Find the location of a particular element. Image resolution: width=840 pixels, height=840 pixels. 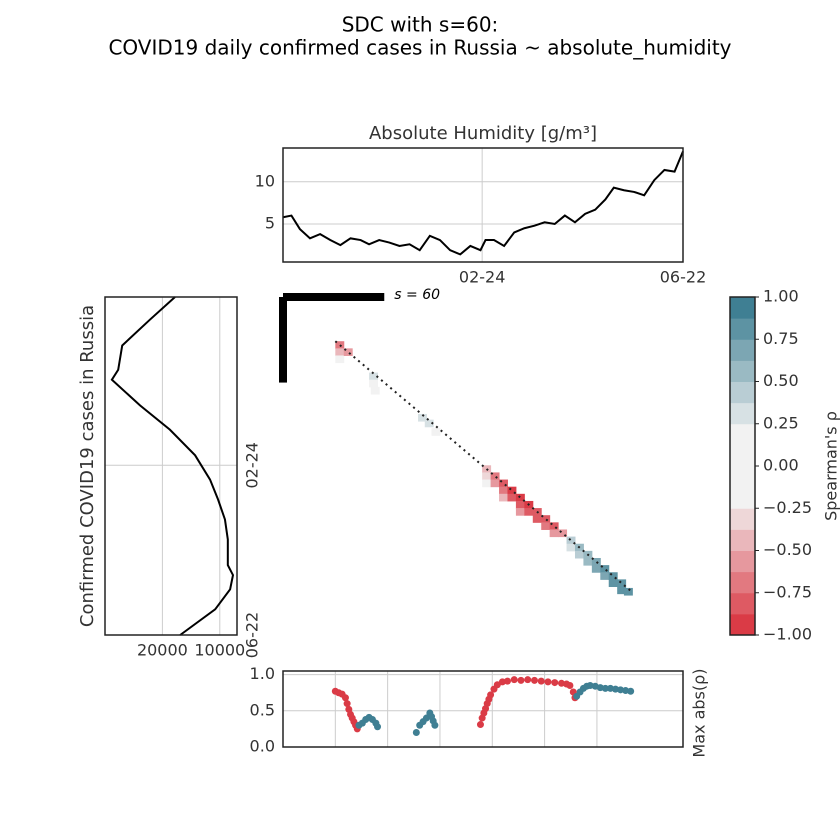

y-tick-label: 0.0 is located at coordinates (262, 746).